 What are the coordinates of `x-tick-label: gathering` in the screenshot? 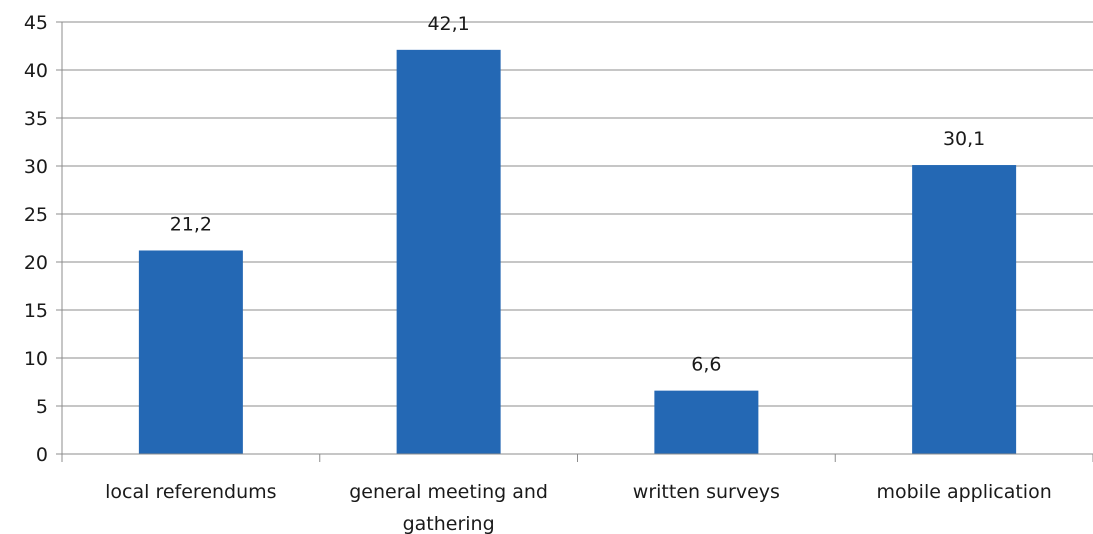 It's located at (449, 523).